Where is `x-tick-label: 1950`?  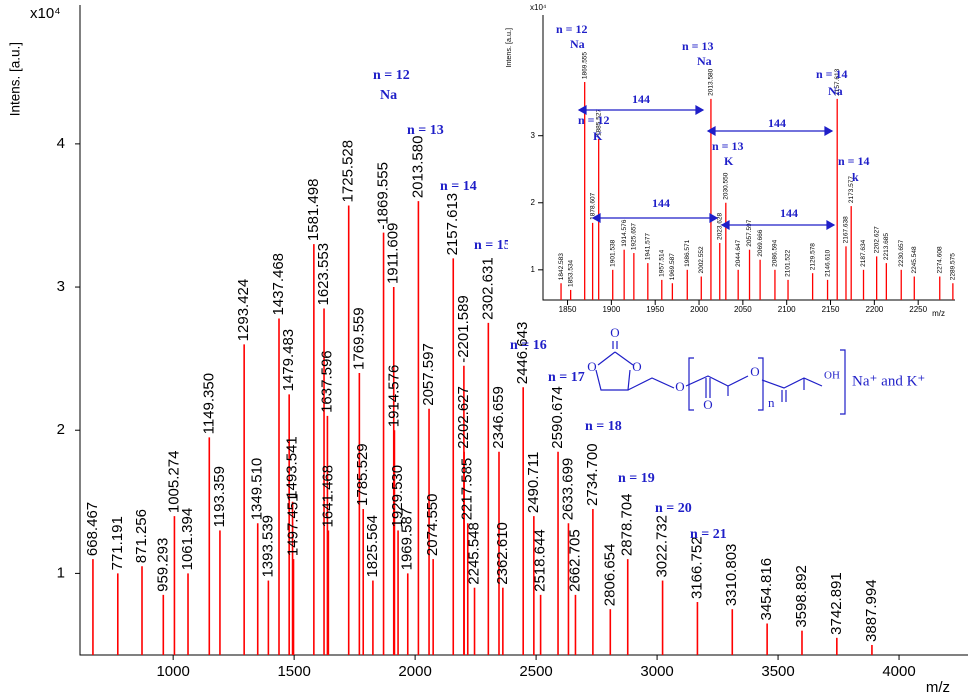 x-tick-label: 1950 is located at coordinates (655, 309).